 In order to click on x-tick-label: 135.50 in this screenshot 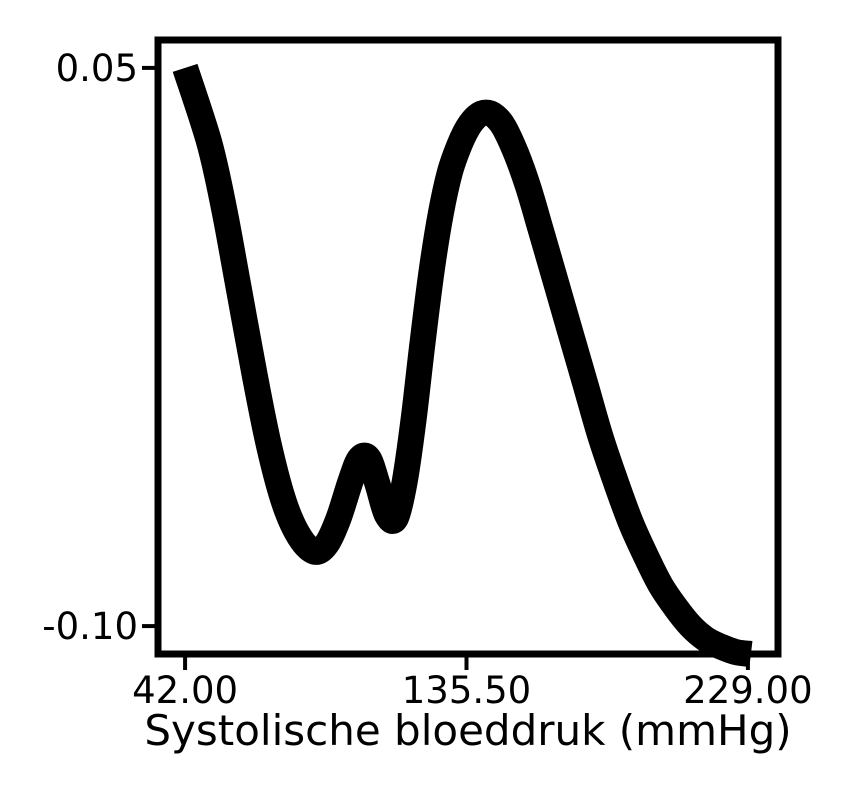, I will do `click(466, 690)`.